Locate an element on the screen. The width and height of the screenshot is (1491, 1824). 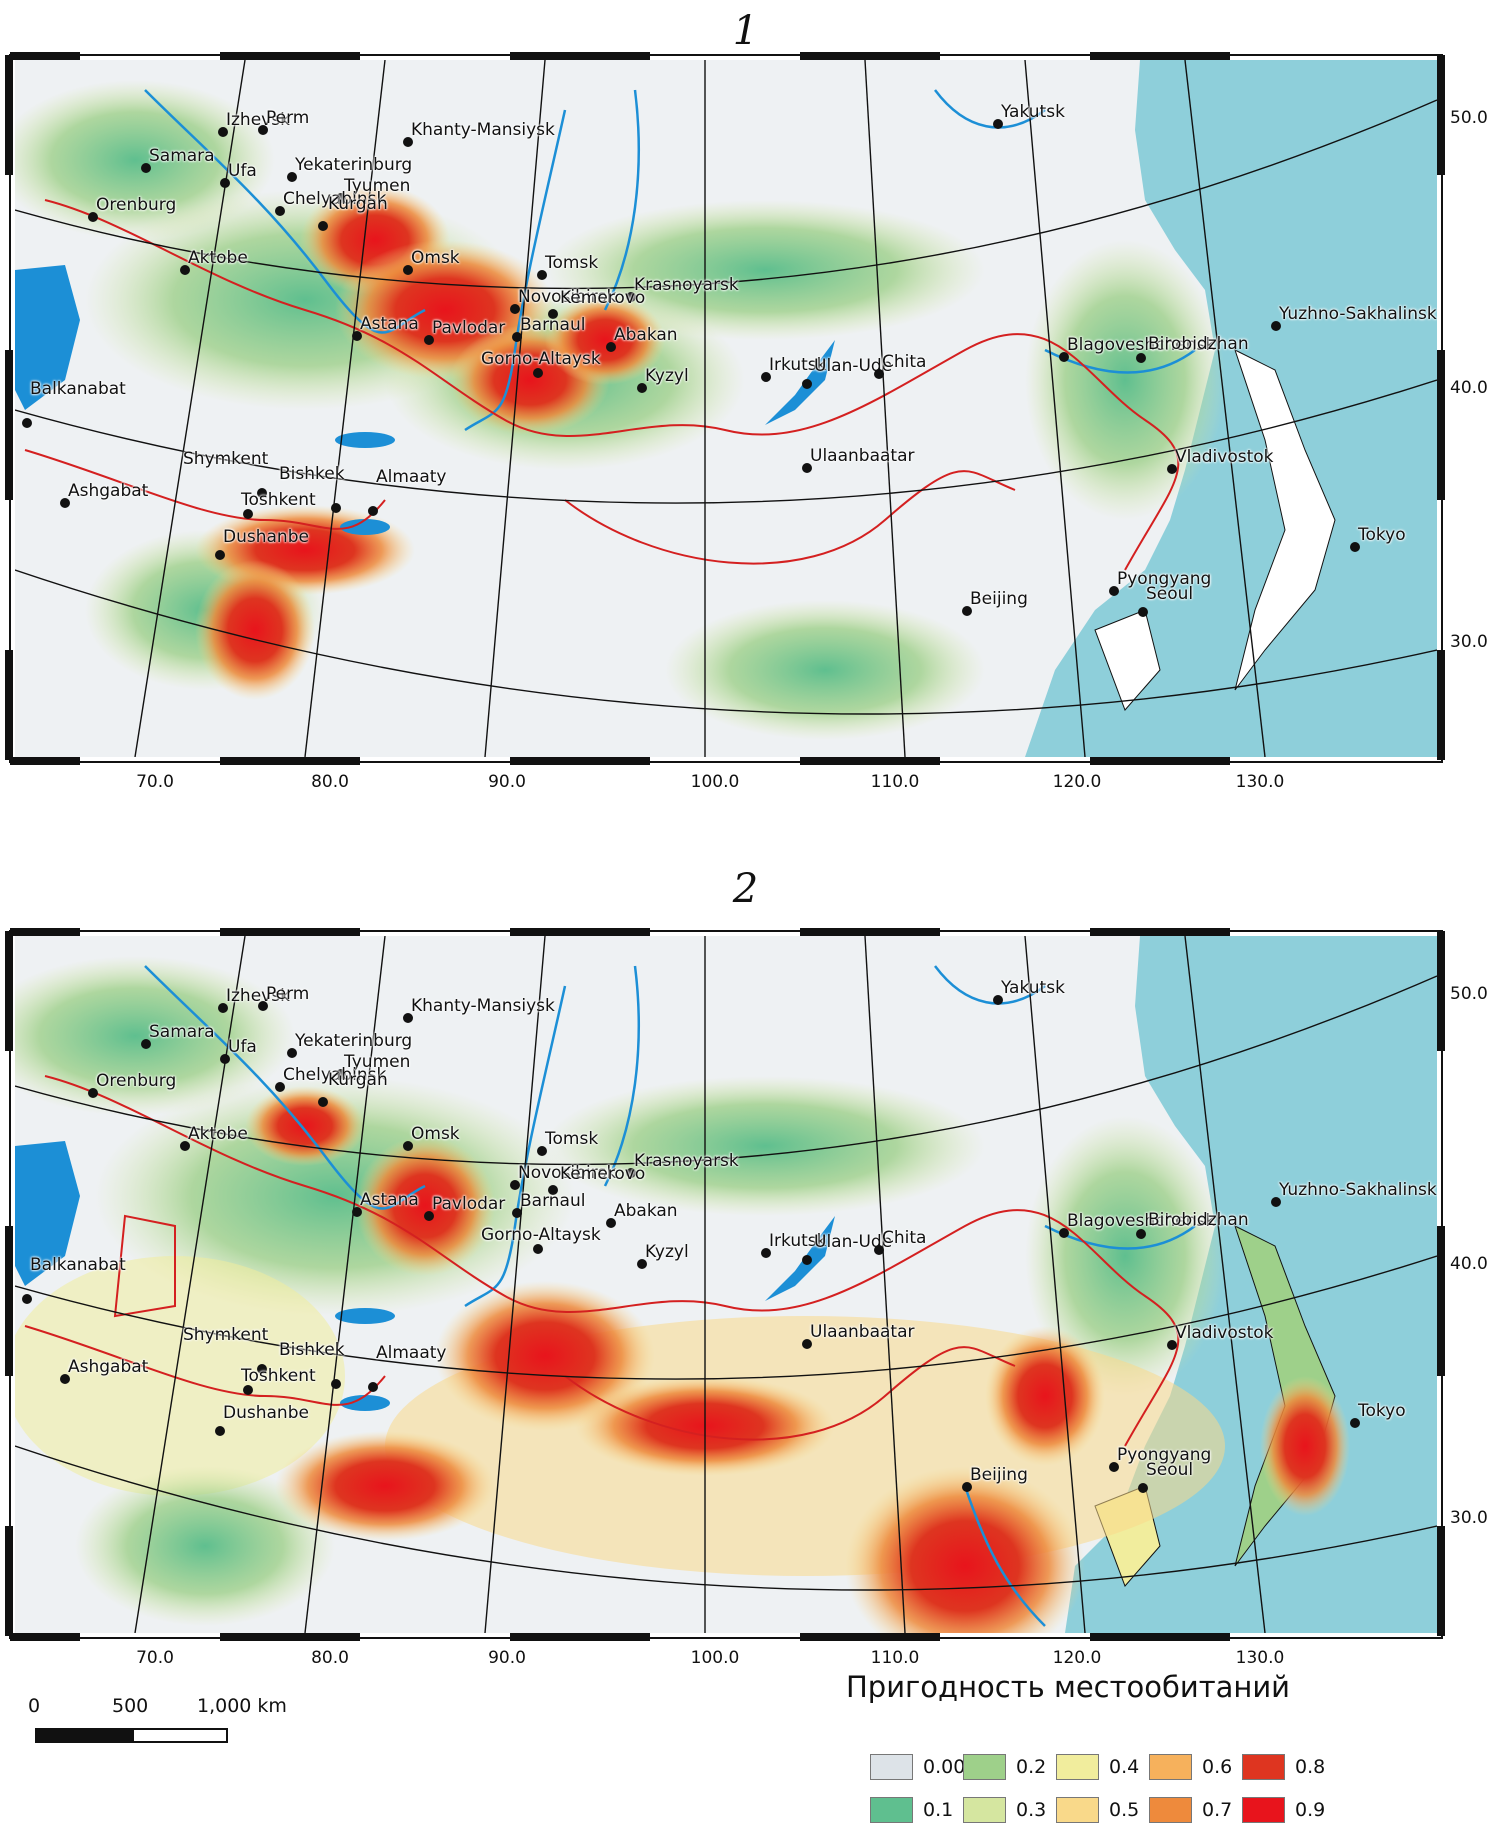
legend-item: 0.1 is located at coordinates (911, 1810).